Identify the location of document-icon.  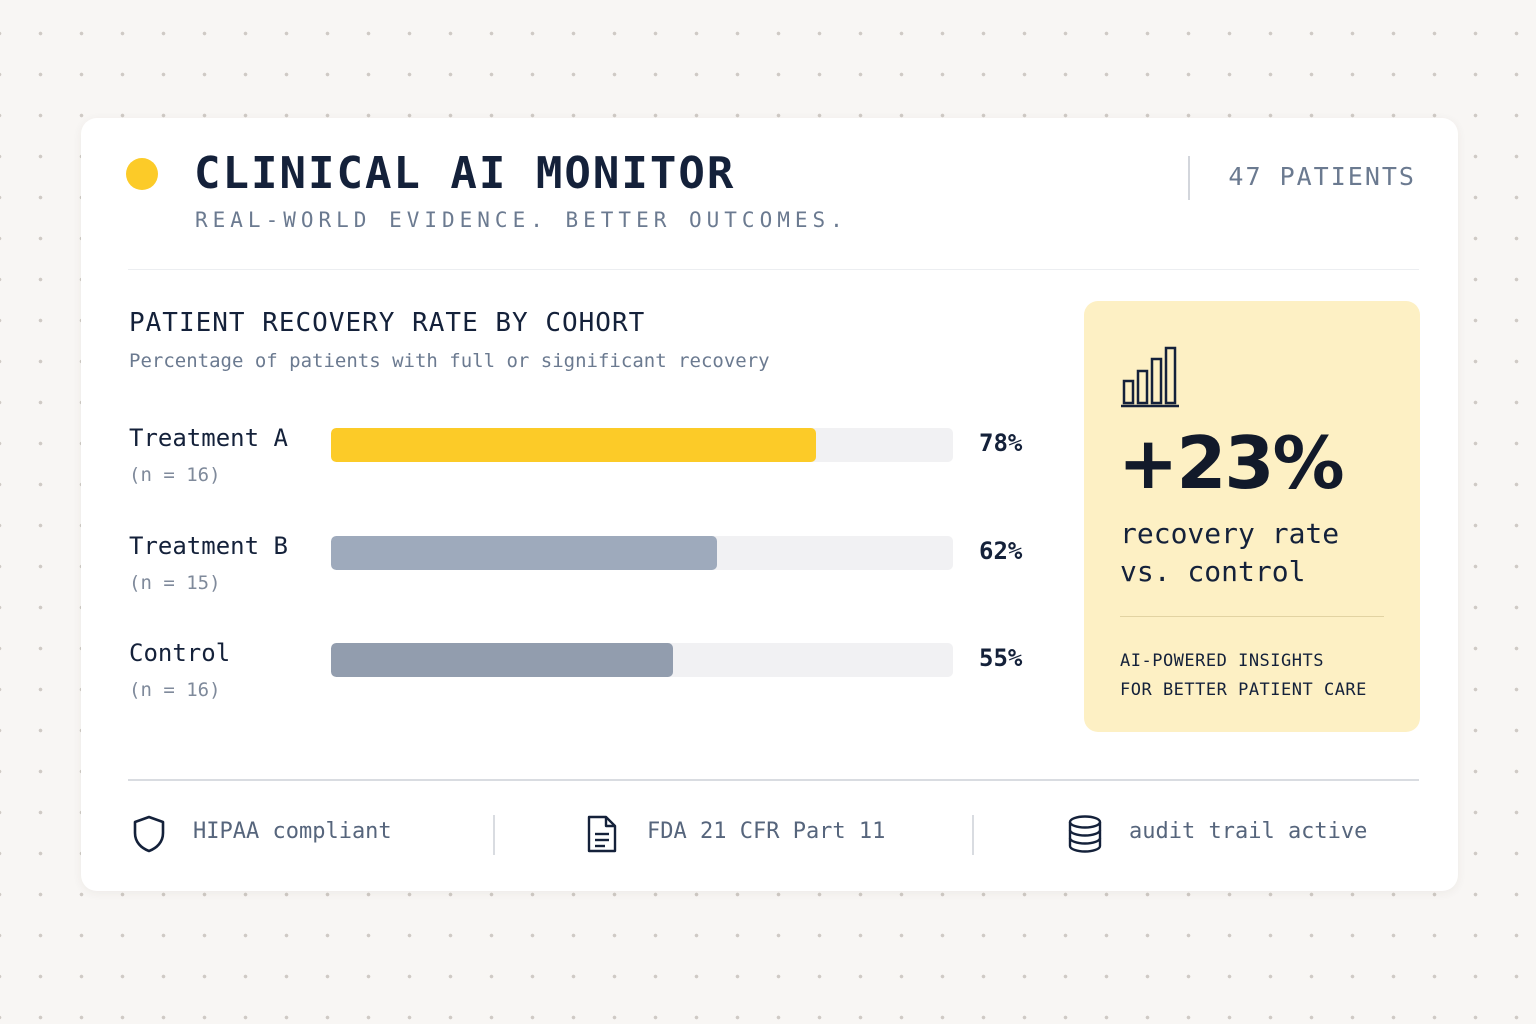
(602, 834).